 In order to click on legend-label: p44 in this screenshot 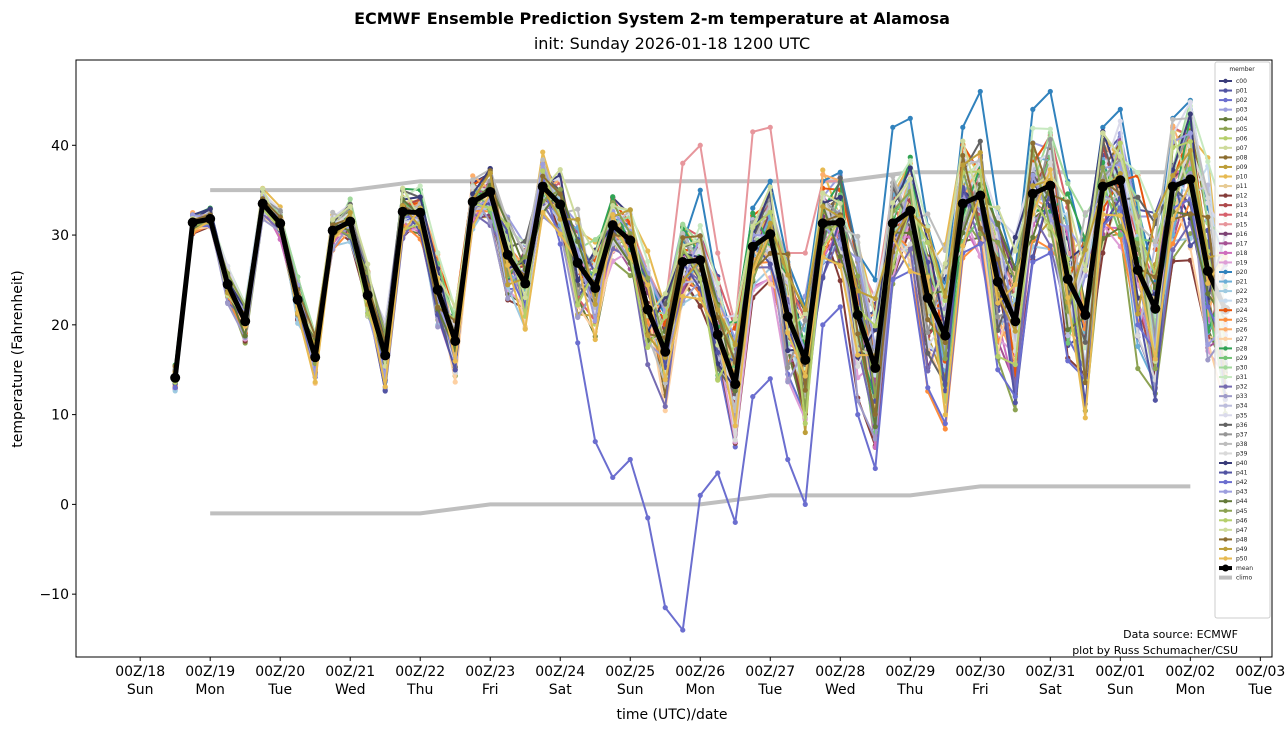, I will do `click(1242, 501)`.